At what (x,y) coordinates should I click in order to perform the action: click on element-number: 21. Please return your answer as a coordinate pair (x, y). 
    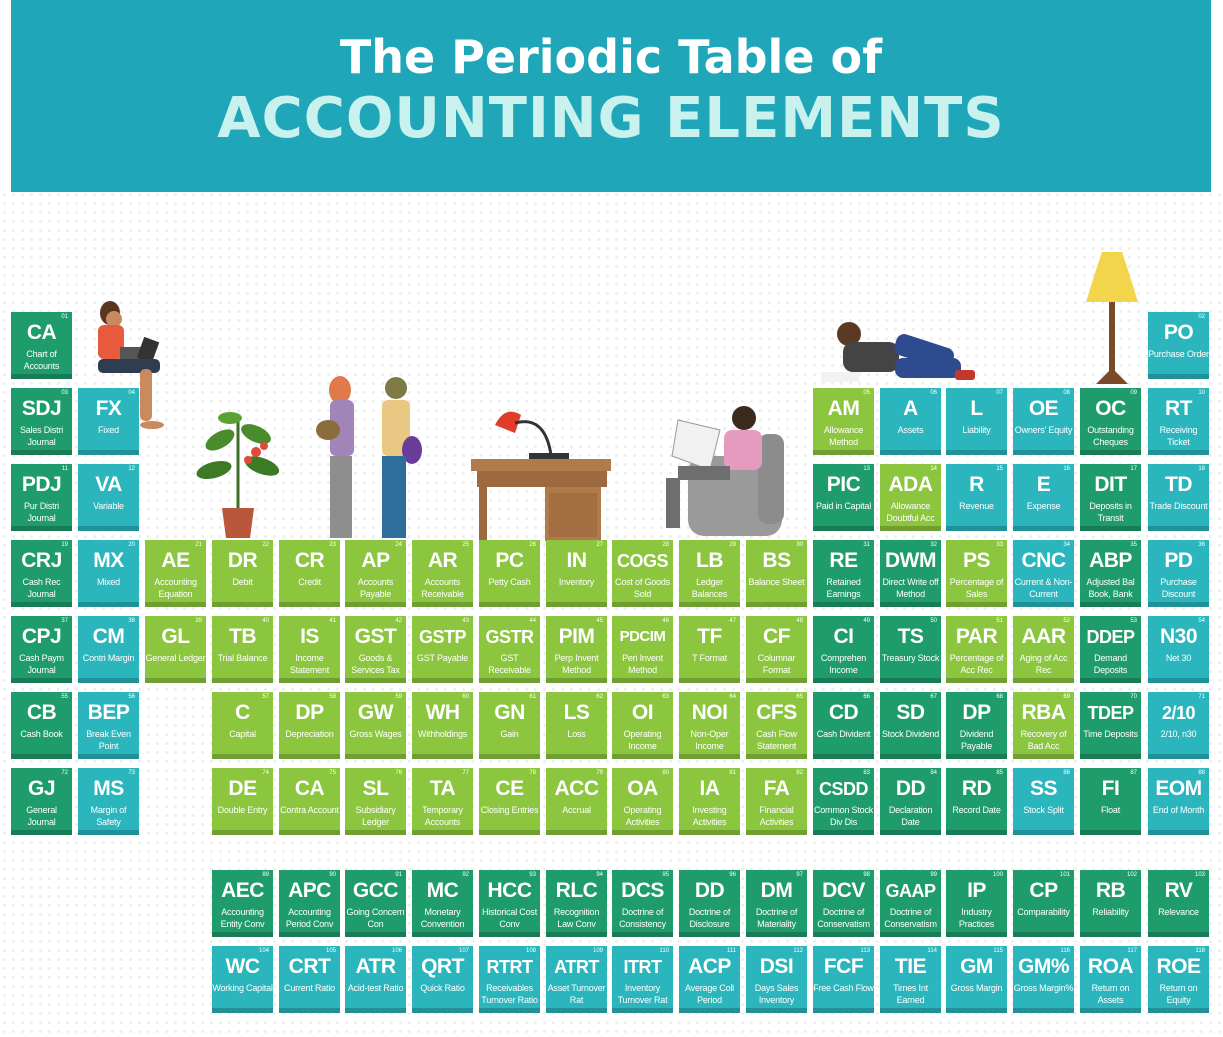
    Looking at the image, I should click on (198, 545).